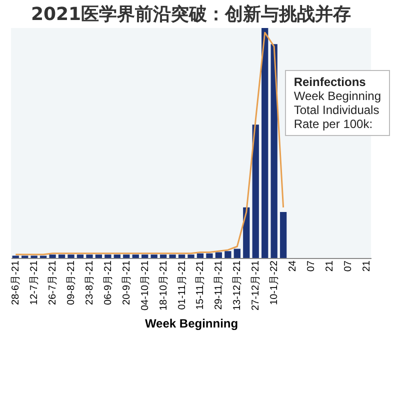  I want to click on annotation: Rate per 100k:, so click(334, 124).